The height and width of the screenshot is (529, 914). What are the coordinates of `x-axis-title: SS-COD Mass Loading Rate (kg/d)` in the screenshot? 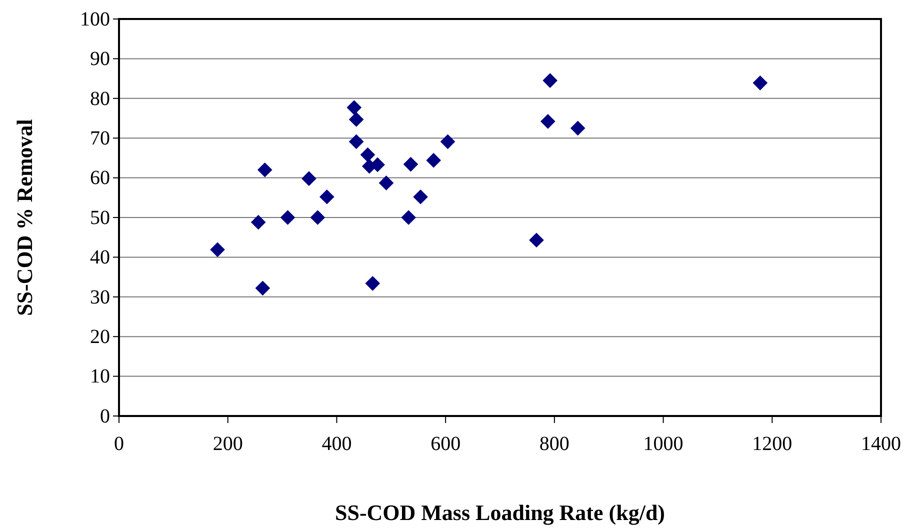 It's located at (500, 512).